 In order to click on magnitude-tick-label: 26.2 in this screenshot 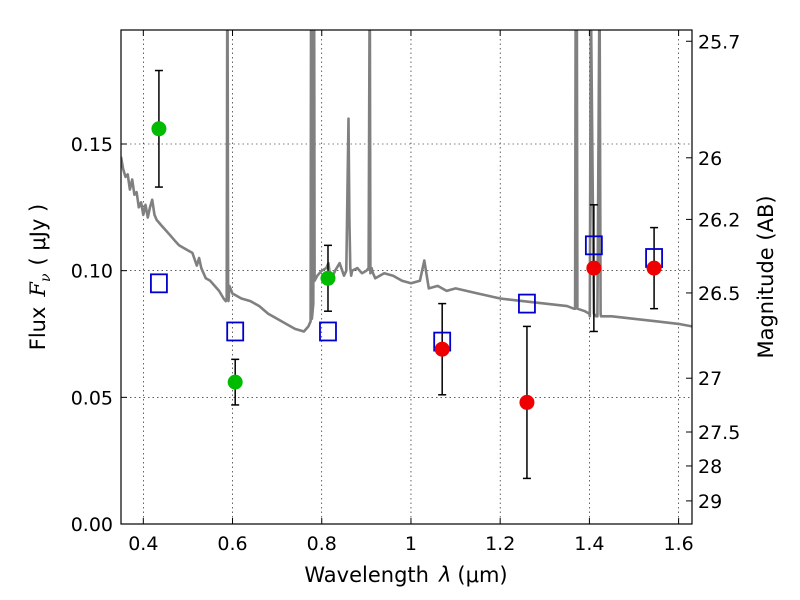, I will do `click(719, 220)`.